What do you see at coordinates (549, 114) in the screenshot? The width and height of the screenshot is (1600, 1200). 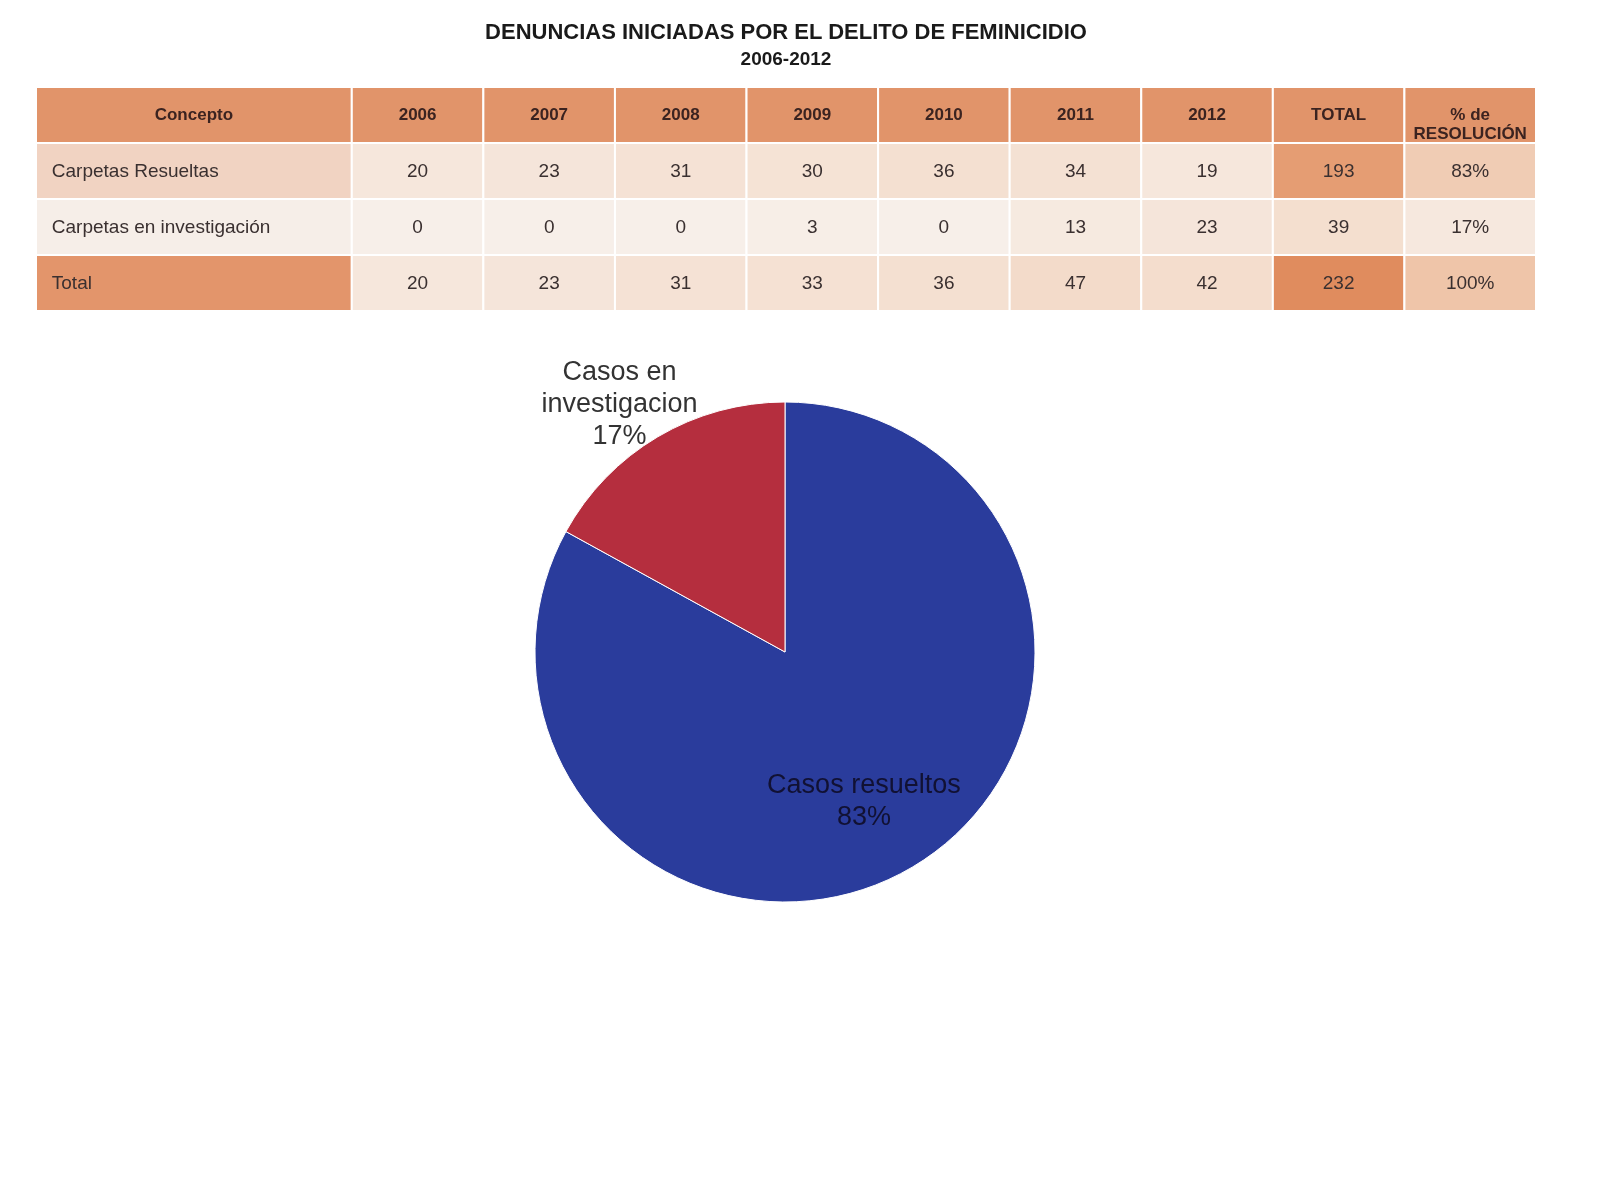 I see `x-tick-label: 2007` at bounding box center [549, 114].